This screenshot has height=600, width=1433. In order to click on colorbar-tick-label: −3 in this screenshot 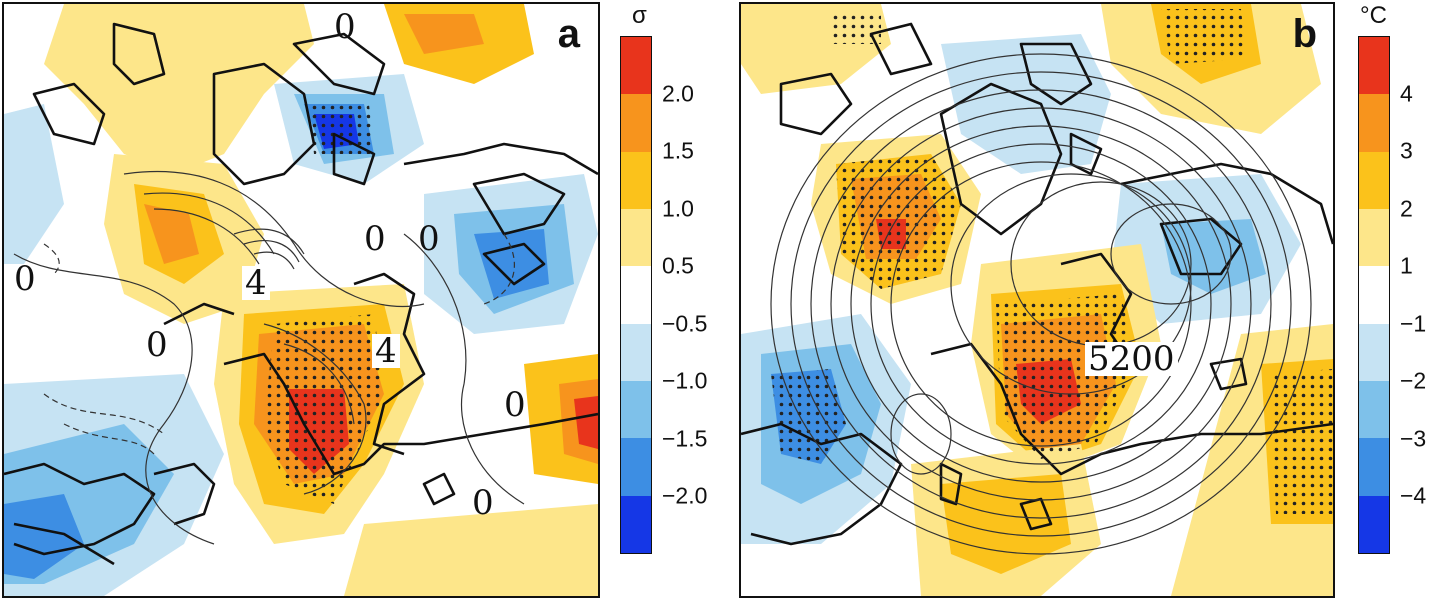, I will do `click(1413, 438)`.